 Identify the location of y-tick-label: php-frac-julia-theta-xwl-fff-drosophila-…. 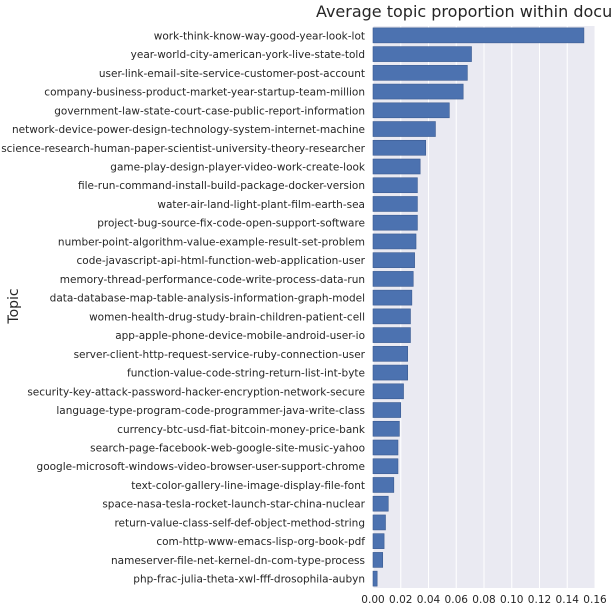
(249, 580).